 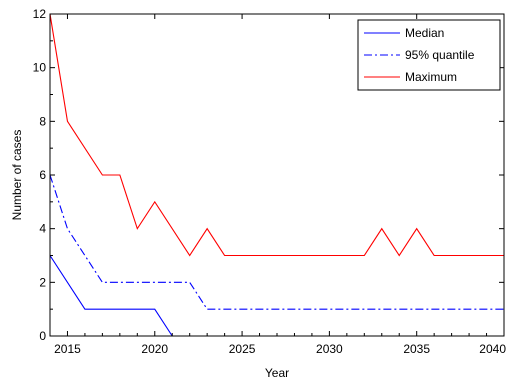 I want to click on y-axis-title: Number of cases, so click(x=17, y=175).